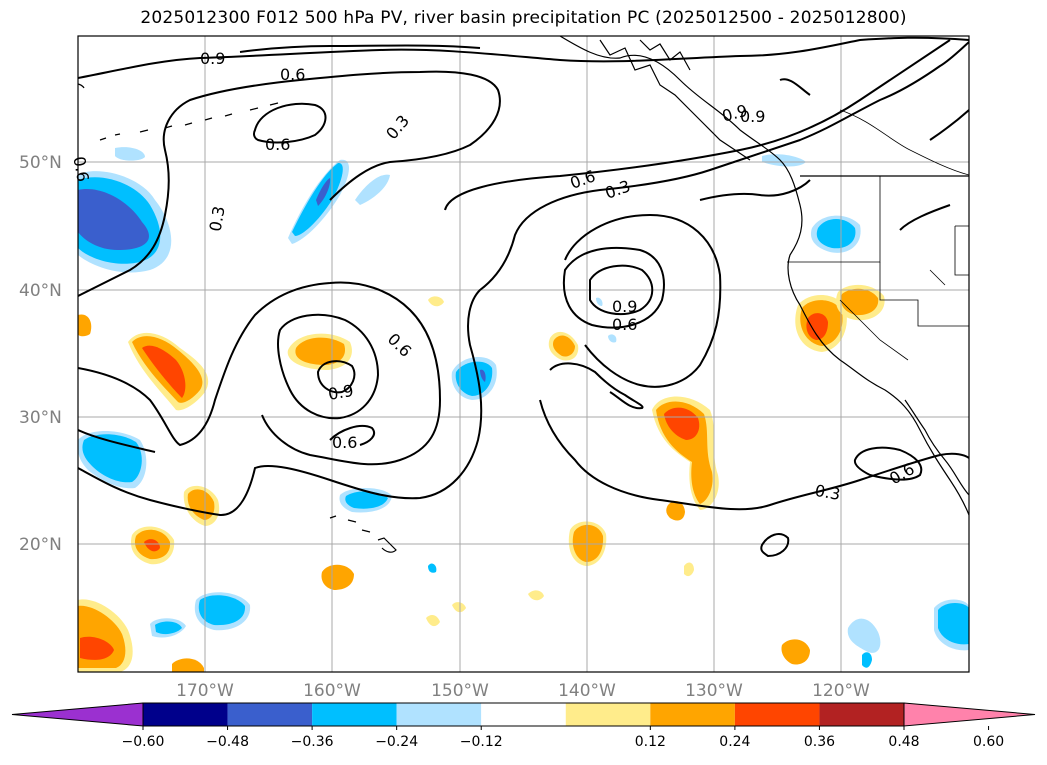 The width and height of the screenshot is (1047, 765). What do you see at coordinates (903, 742) in the screenshot?
I see `colorbar-tick-label: 0.48` at bounding box center [903, 742].